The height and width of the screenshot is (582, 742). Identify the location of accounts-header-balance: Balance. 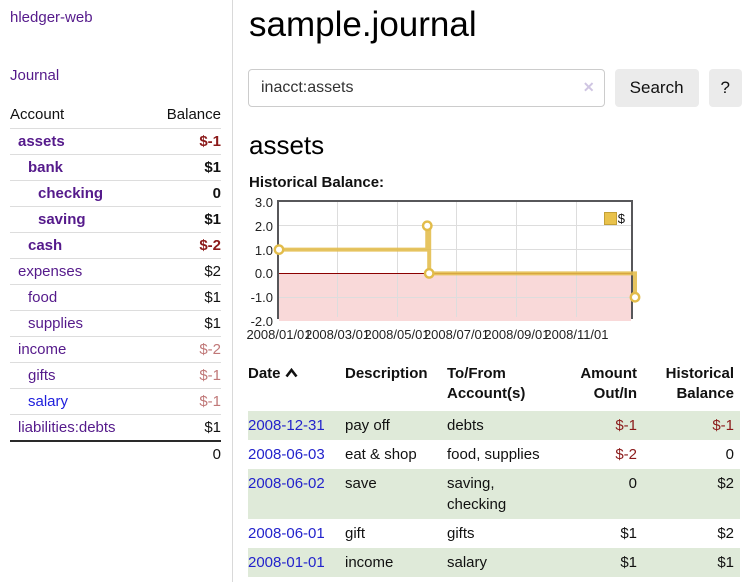
(193, 114).